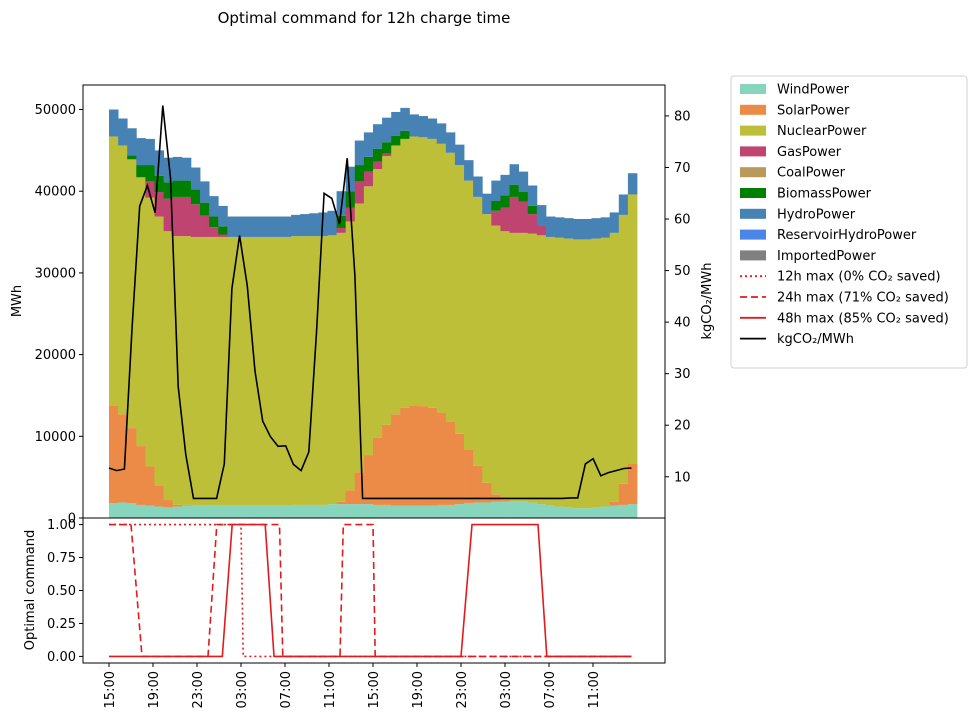 The width and height of the screenshot is (976, 722). Describe the element at coordinates (55, 110) in the screenshot. I see `left-tick-label: 50000` at that location.